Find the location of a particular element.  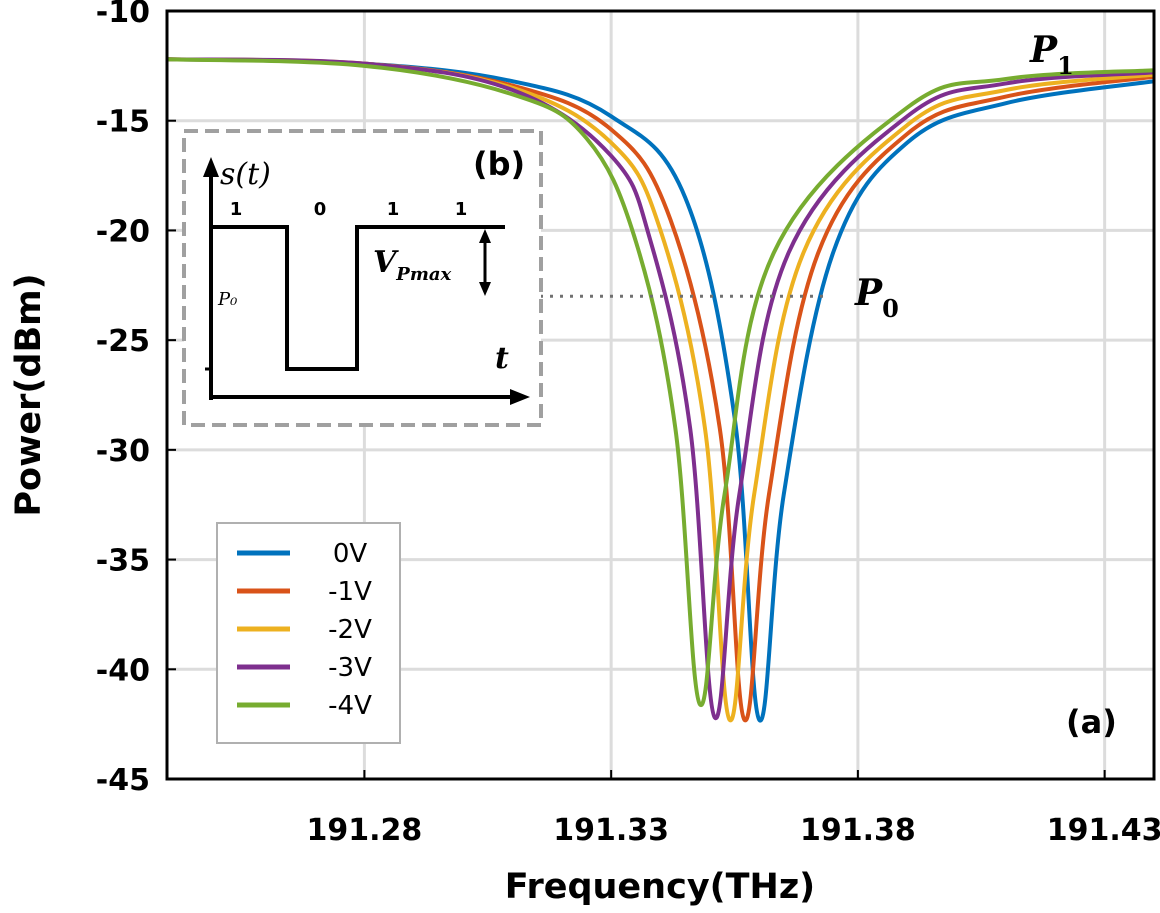

y-tick-label-7: -45 is located at coordinates (123, 780).